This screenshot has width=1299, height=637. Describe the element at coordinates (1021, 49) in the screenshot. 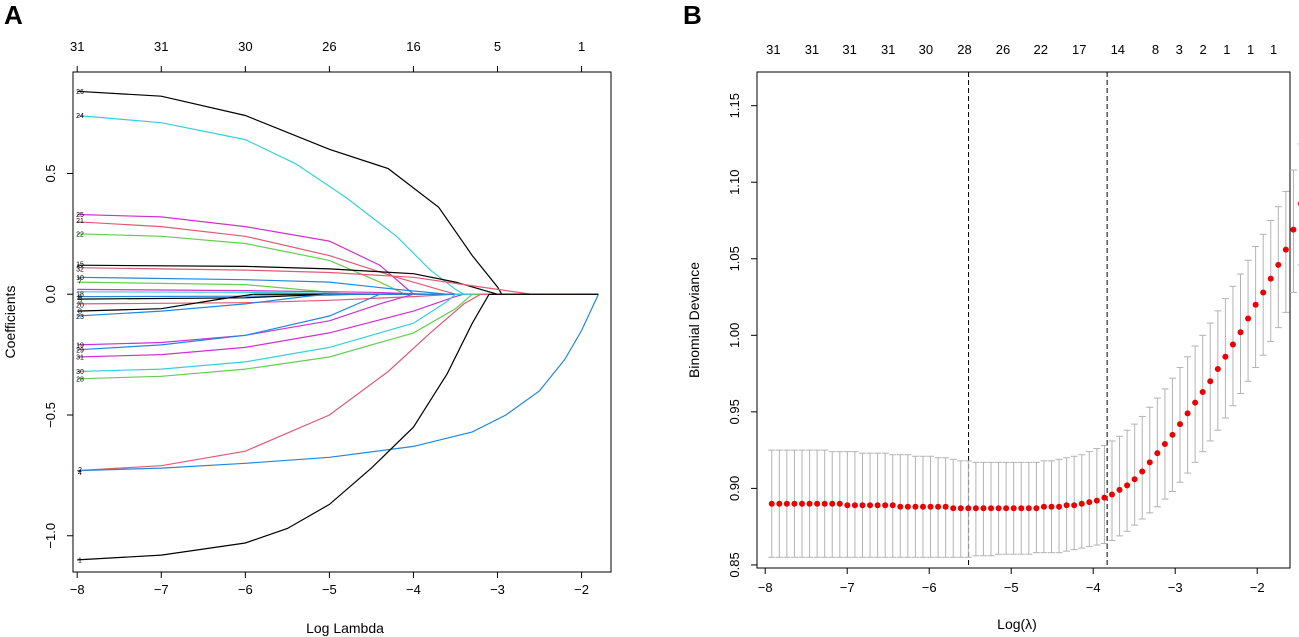

I see `panel-b-top-axis: 31 31 31 31 30 28 26 22 17 14 8 3 2 1 1 1` at that location.